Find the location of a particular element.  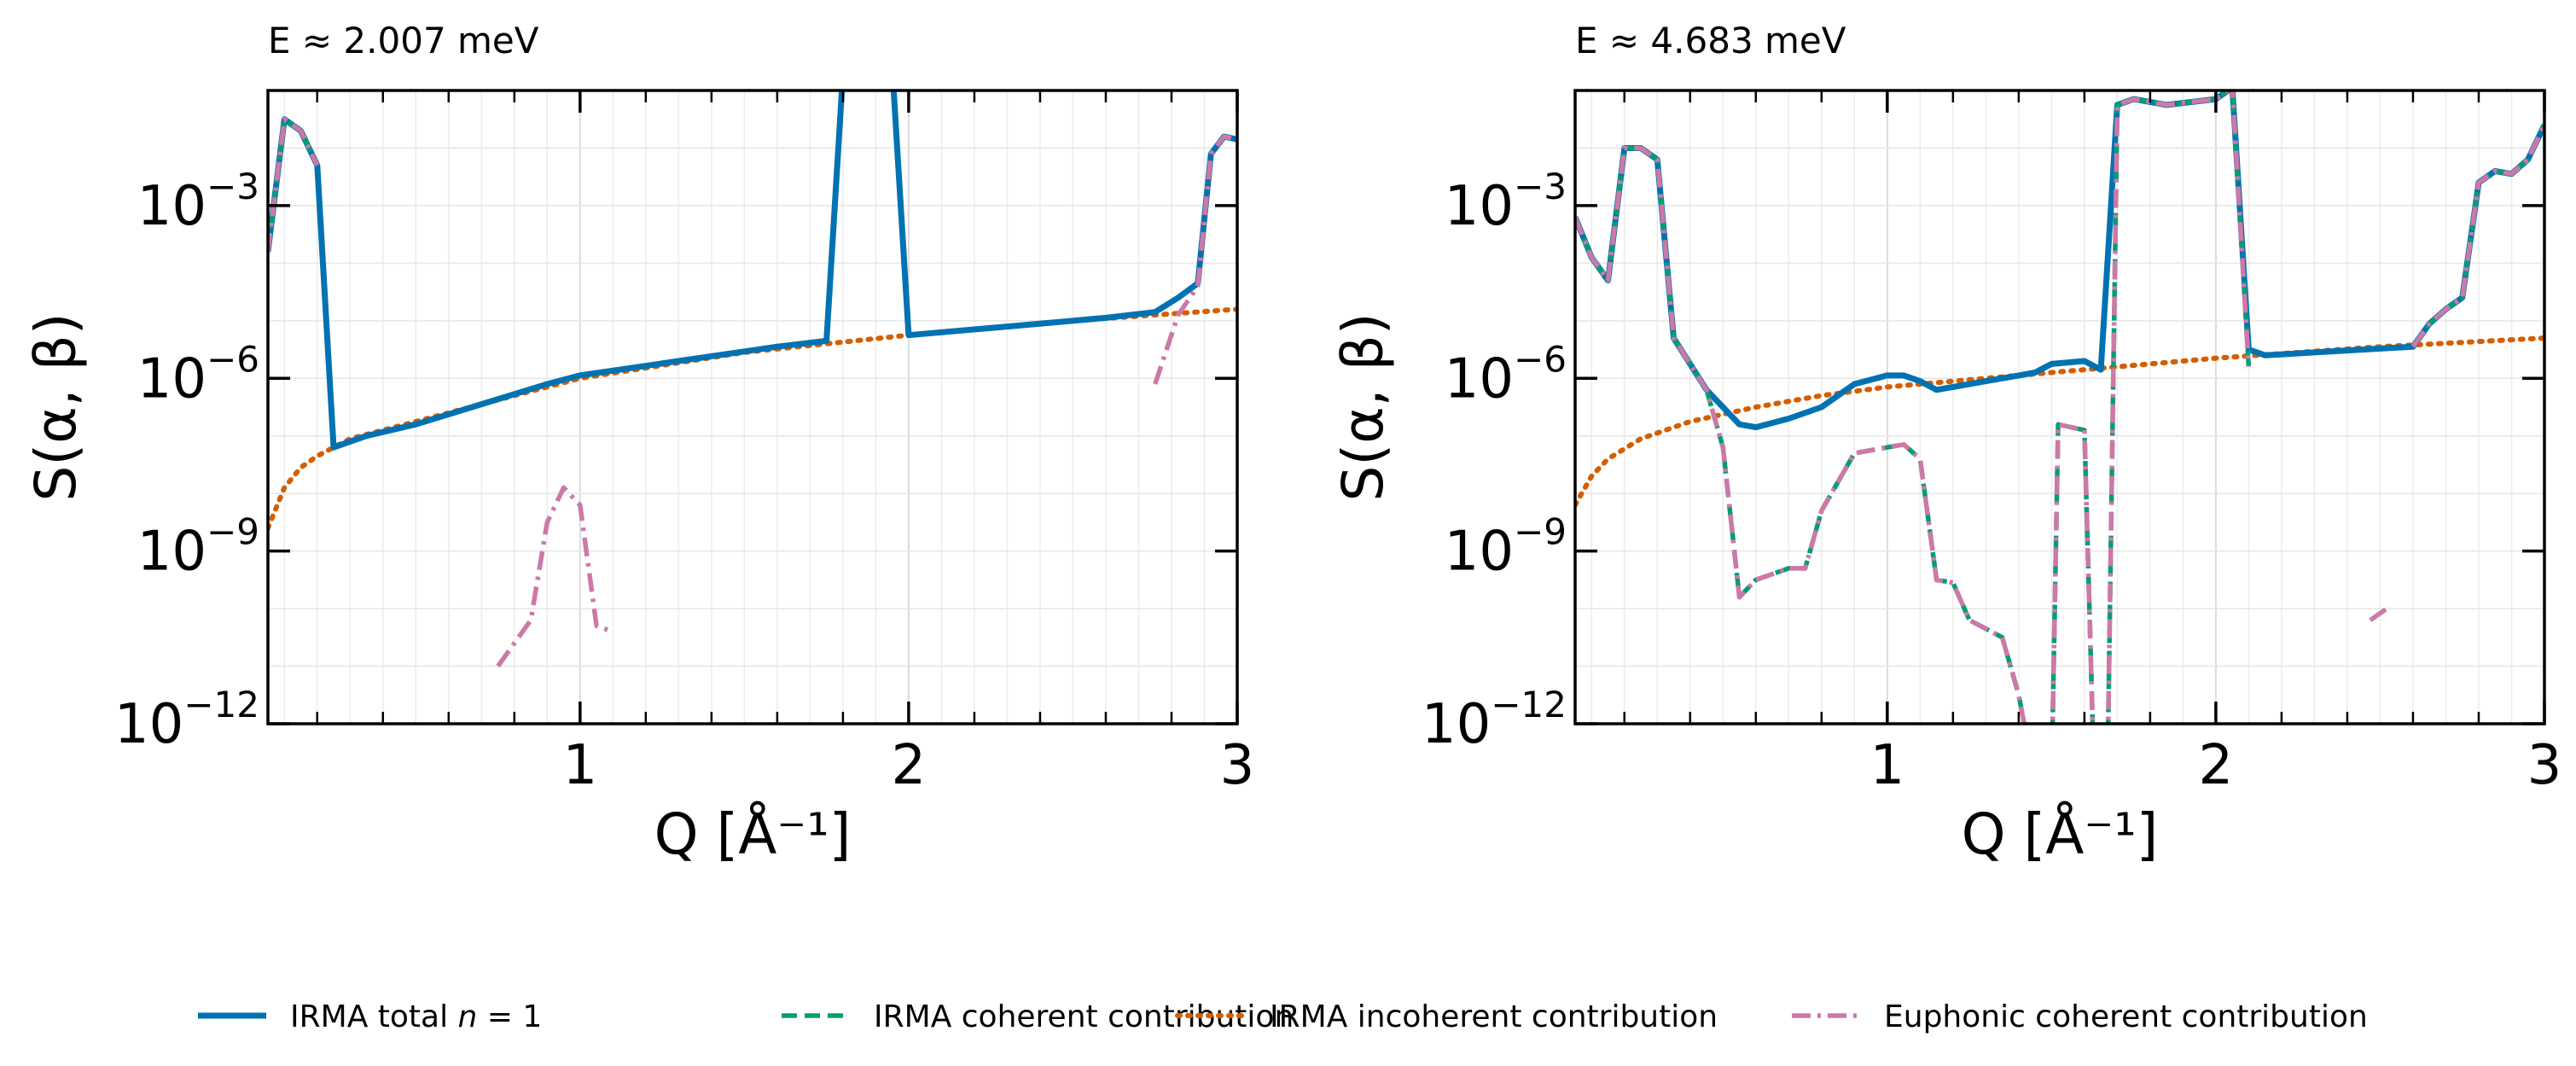

panel-1-title: E ≈ 2.007 meV is located at coordinates (403, 41).